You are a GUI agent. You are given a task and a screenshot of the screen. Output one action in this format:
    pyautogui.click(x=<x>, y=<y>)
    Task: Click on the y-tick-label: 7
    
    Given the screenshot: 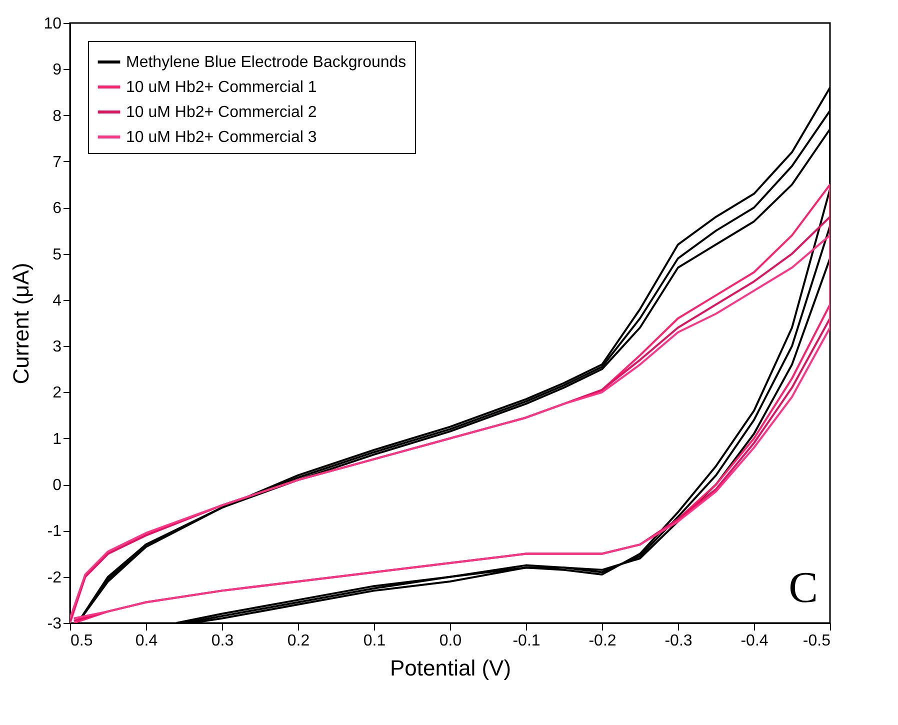 What is the action you would take?
    pyautogui.click(x=57, y=162)
    